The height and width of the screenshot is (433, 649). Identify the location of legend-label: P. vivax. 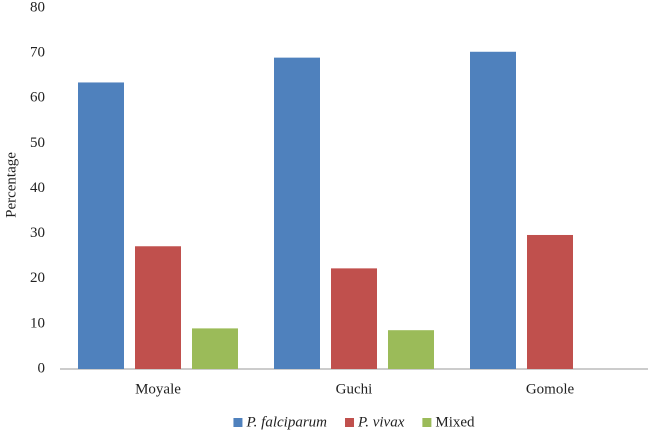
(381, 422).